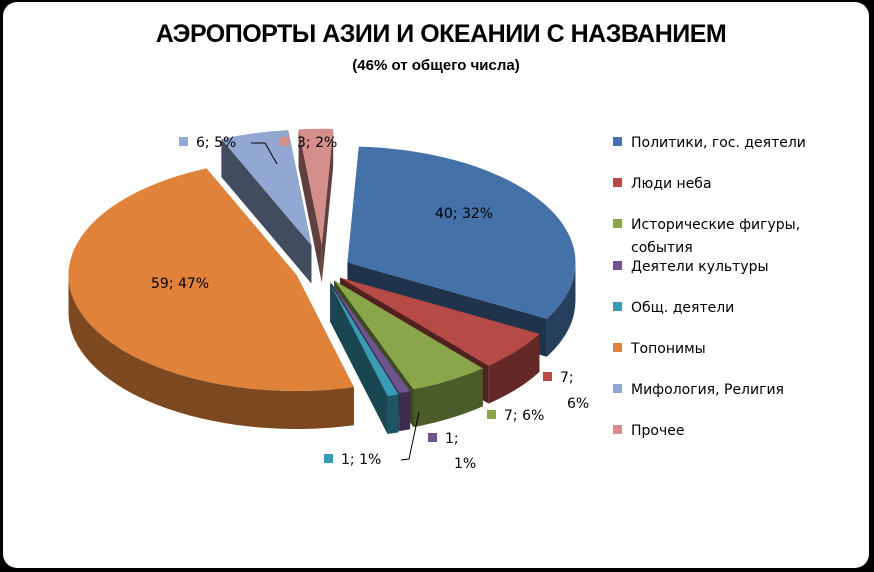 The image size is (874, 572). I want to click on data-label-politicians: 40; 32%, so click(464, 214).